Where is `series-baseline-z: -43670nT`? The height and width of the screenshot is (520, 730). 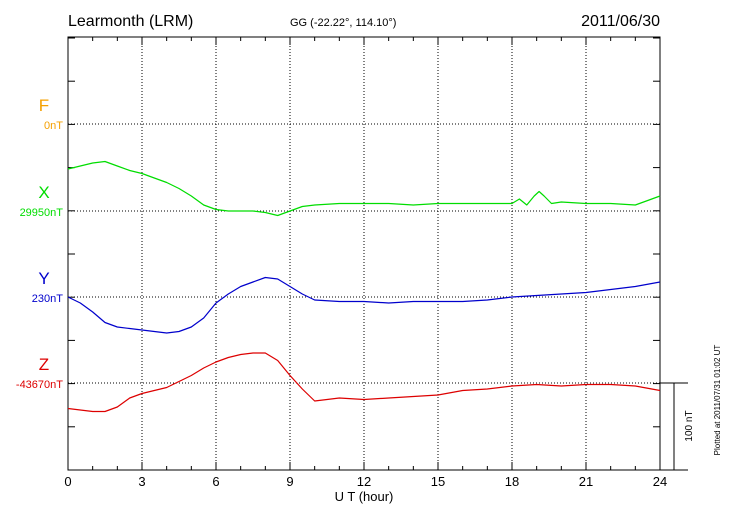 series-baseline-z: -43670nT is located at coordinates (39, 385).